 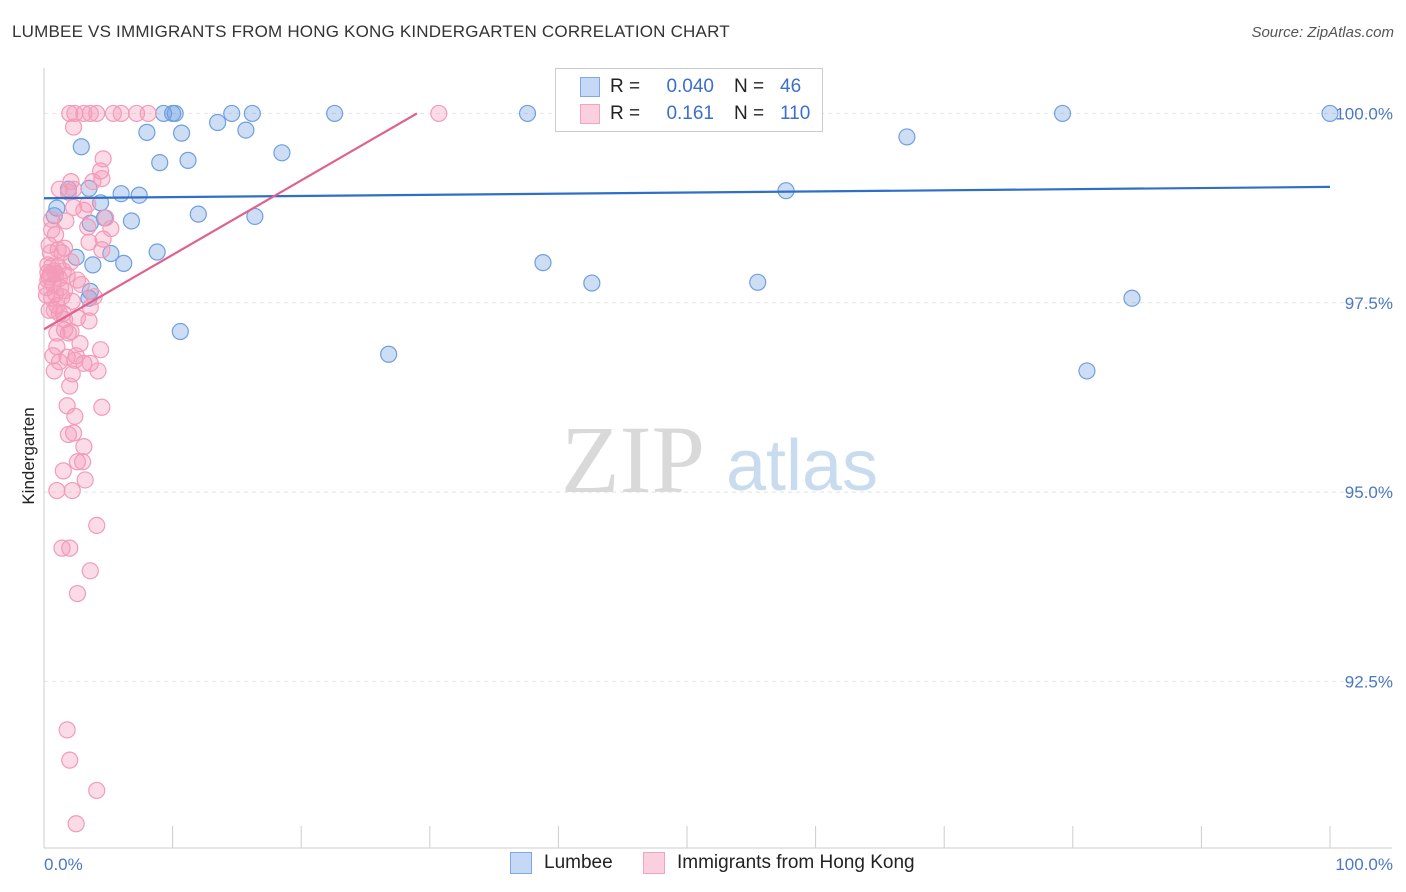 I want to click on legend-swatch-hong-kong, so click(x=590, y=114).